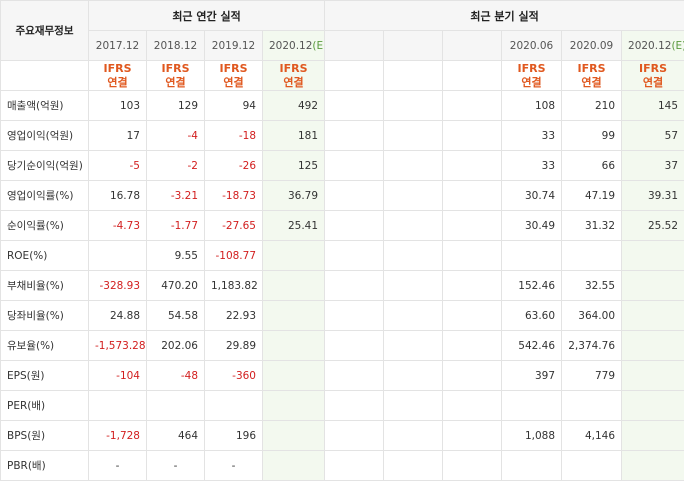 The height and width of the screenshot is (481, 684). I want to click on quarter-title: 최근 분기 실적, so click(504, 16).